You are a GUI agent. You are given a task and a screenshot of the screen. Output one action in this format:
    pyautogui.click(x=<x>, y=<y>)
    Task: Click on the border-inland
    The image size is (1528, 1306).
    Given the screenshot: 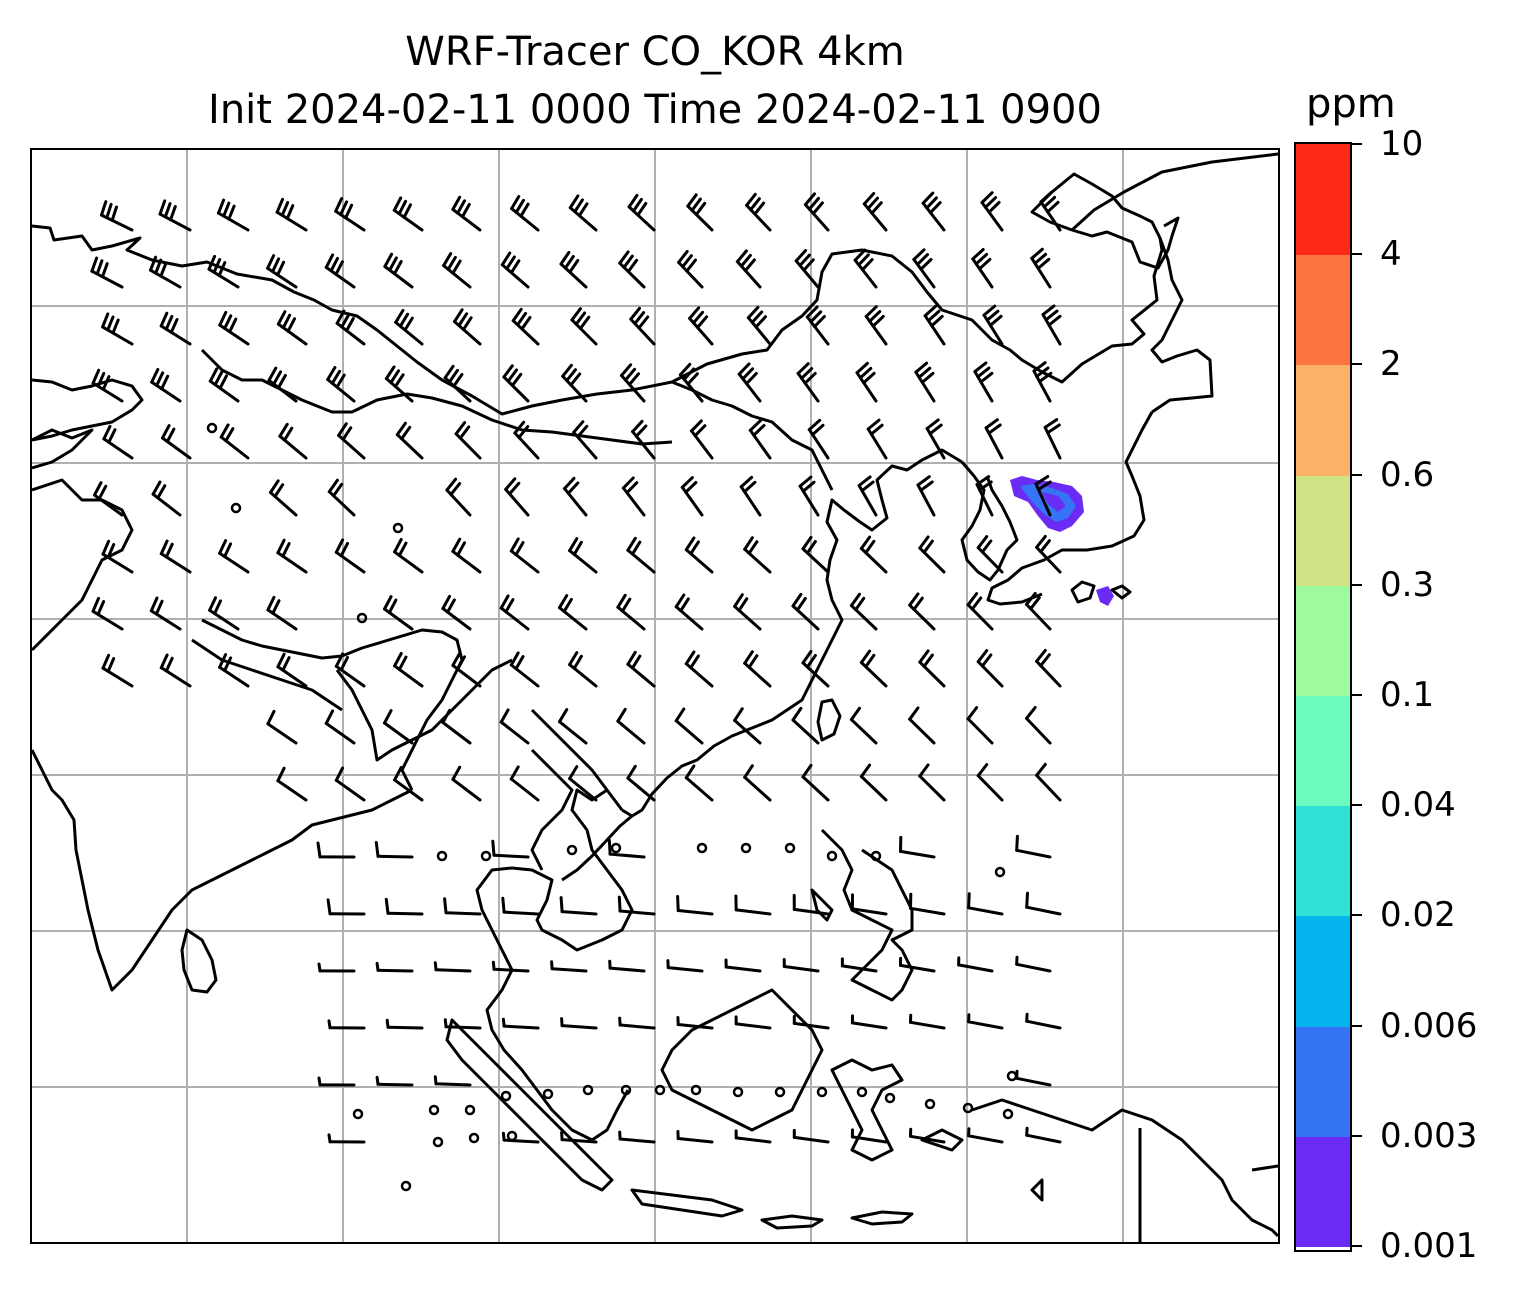 What is the action you would take?
    pyautogui.click(x=83, y=565)
    